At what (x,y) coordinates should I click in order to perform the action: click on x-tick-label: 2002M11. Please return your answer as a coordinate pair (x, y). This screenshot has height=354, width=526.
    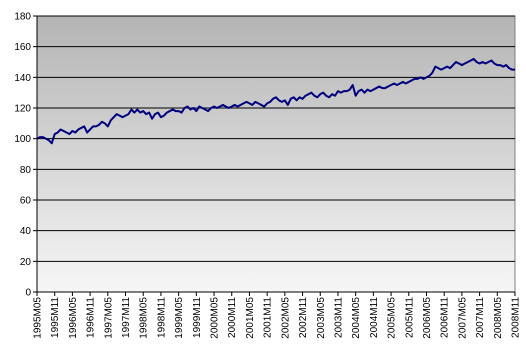
    Looking at the image, I should click on (303, 317).